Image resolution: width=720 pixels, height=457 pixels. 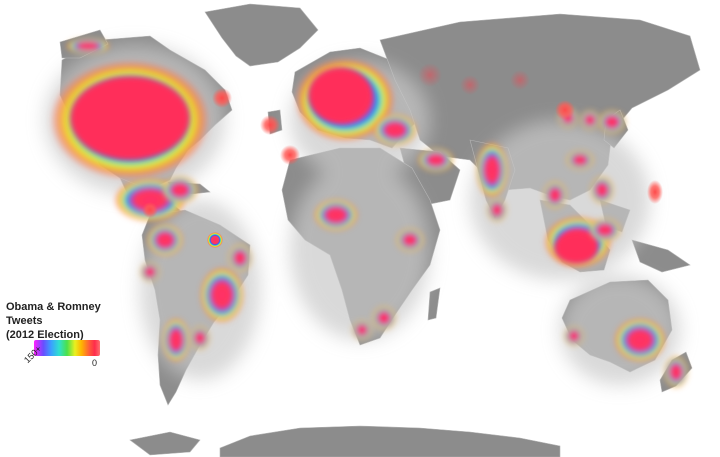 What do you see at coordinates (150, 272) in the screenshot?
I see `heat-peru` at bounding box center [150, 272].